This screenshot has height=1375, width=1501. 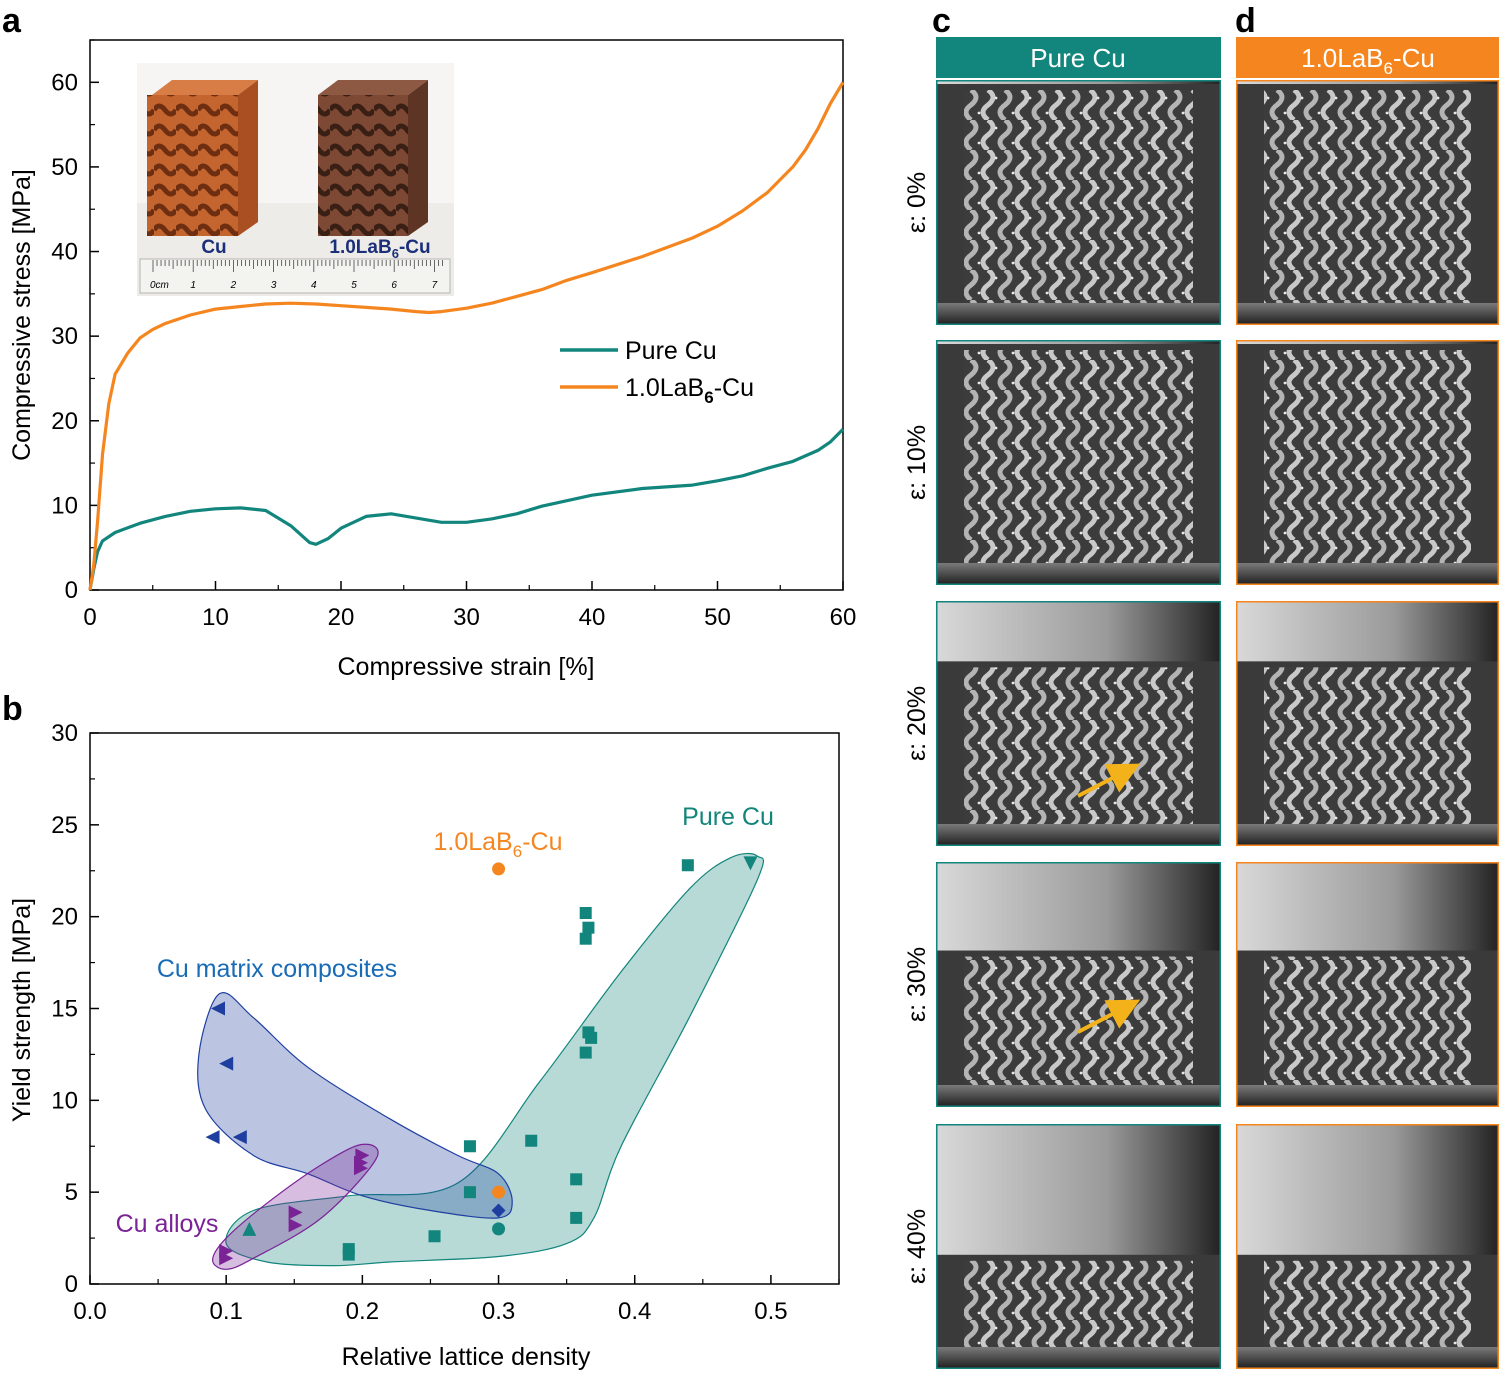 I want to click on strain-label: ε: 10%, so click(x=917, y=462).